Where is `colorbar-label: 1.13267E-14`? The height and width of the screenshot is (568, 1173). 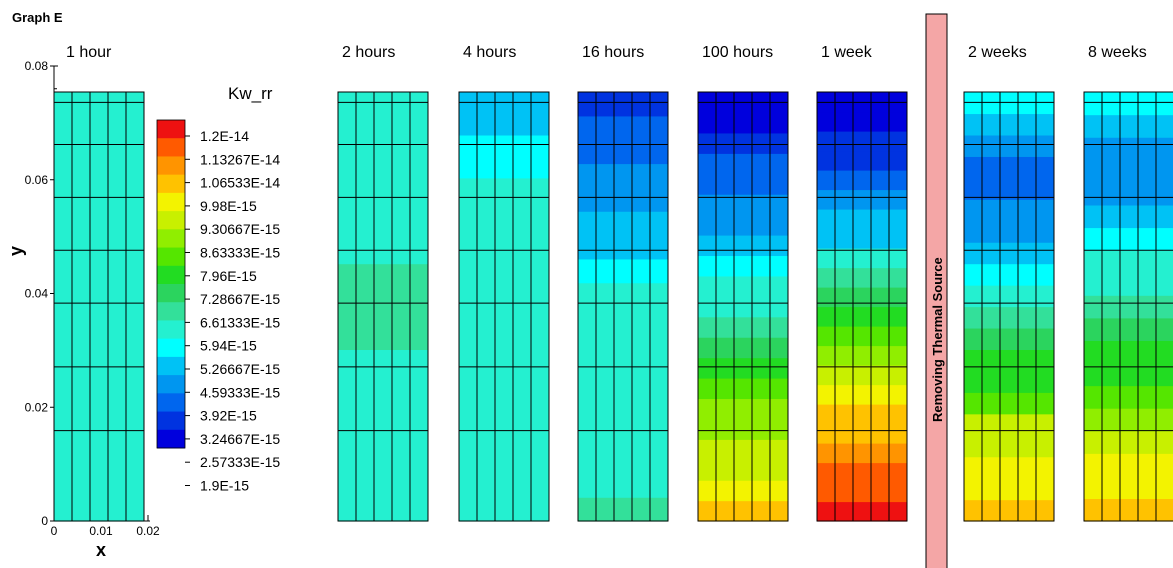 colorbar-label: 1.13267E-14 is located at coordinates (240, 159).